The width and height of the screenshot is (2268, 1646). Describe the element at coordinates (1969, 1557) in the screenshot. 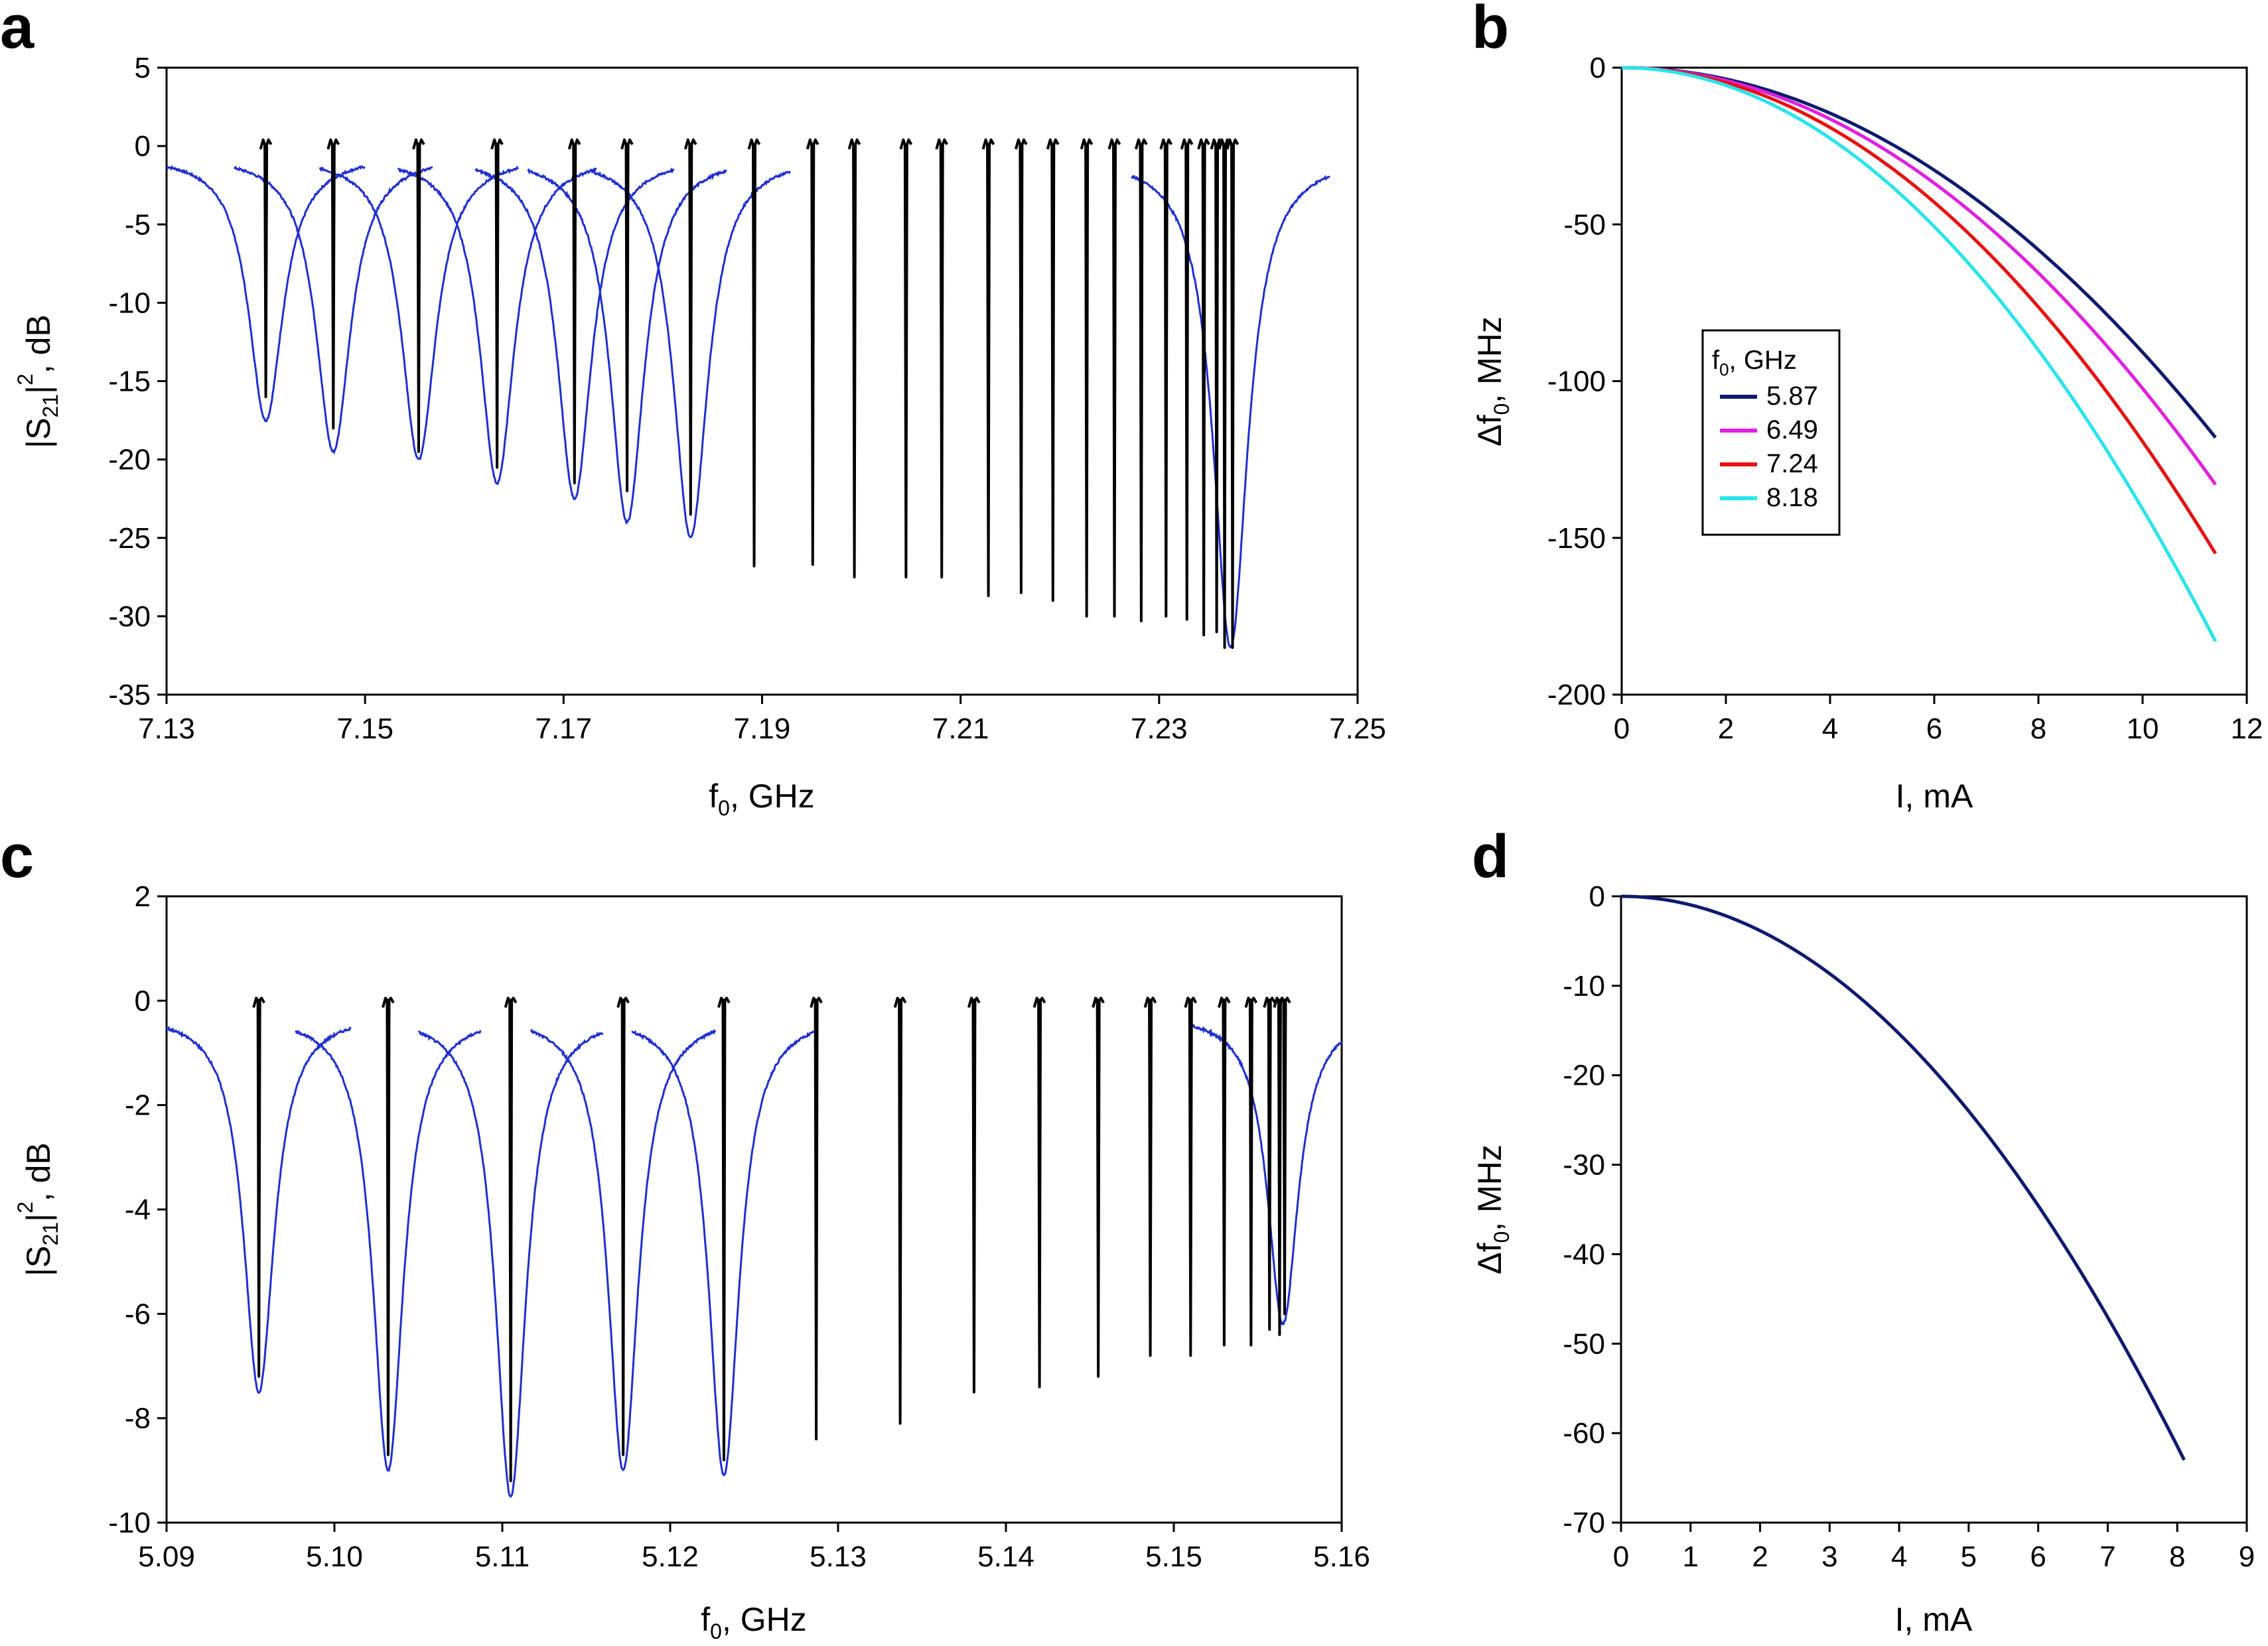

I see `x-tick-label: 5` at that location.